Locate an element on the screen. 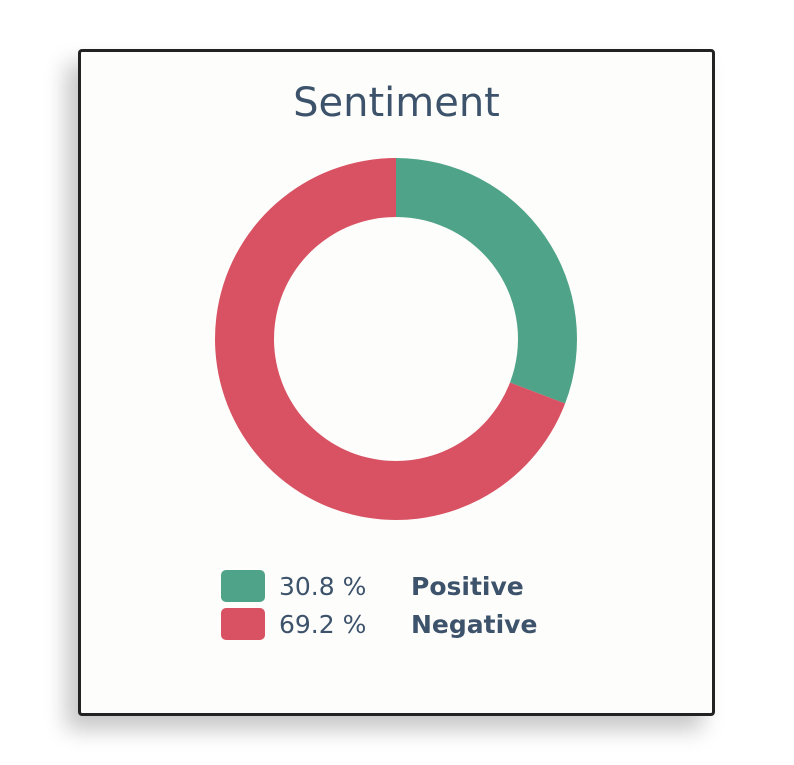 This screenshot has height=765, width=794. positive-percent: 30.8 % is located at coordinates (323, 586).